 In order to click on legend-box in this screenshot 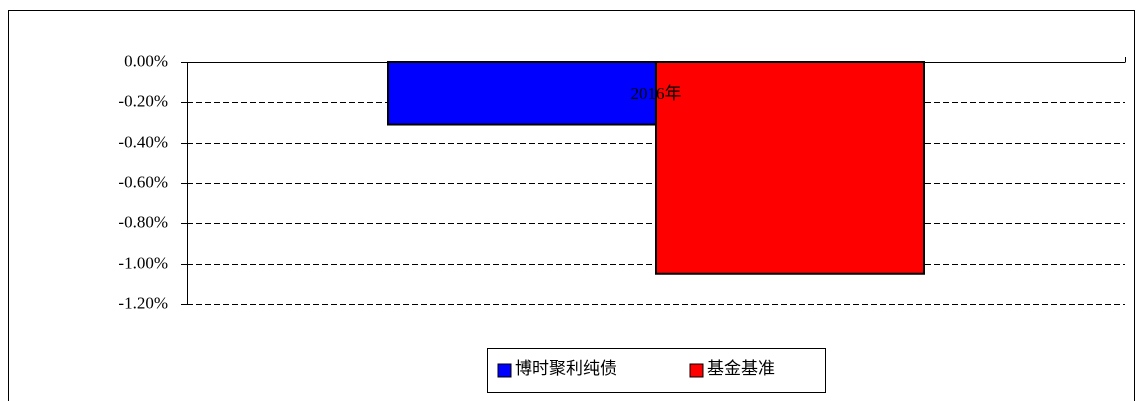, I will do `click(656, 370)`.